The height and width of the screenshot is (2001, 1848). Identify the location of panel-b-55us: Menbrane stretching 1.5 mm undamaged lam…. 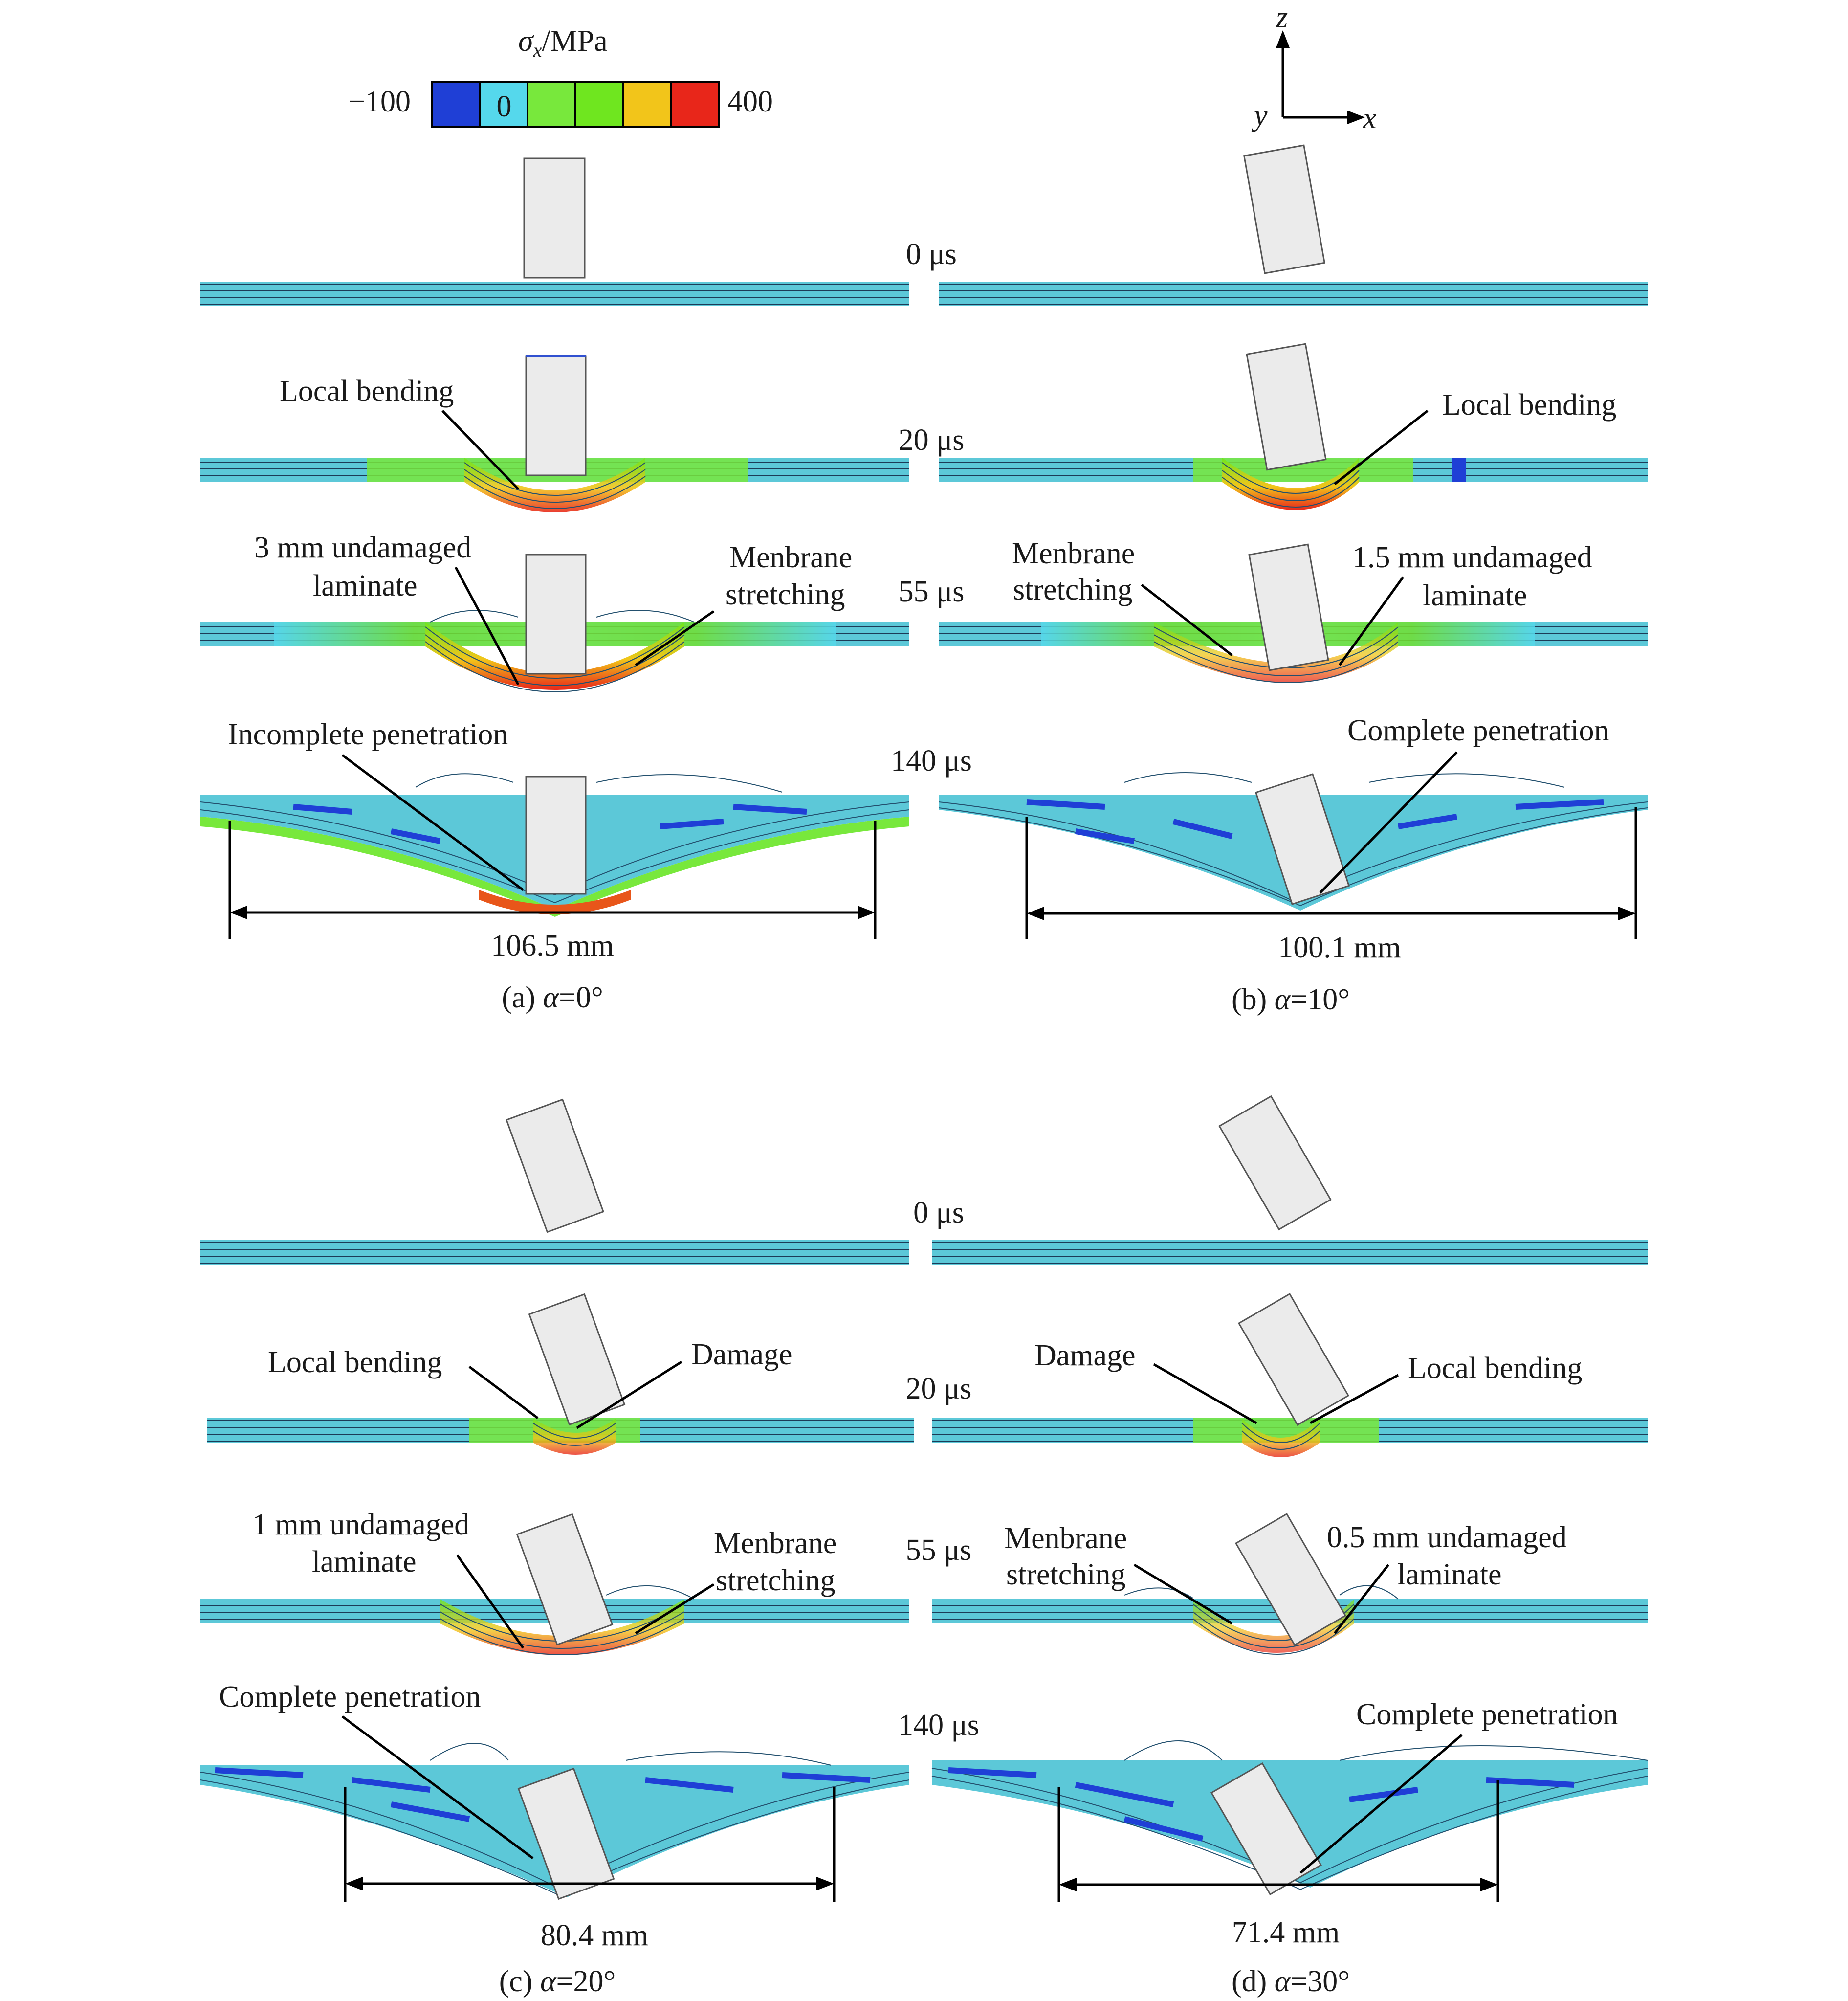
(1293, 610).